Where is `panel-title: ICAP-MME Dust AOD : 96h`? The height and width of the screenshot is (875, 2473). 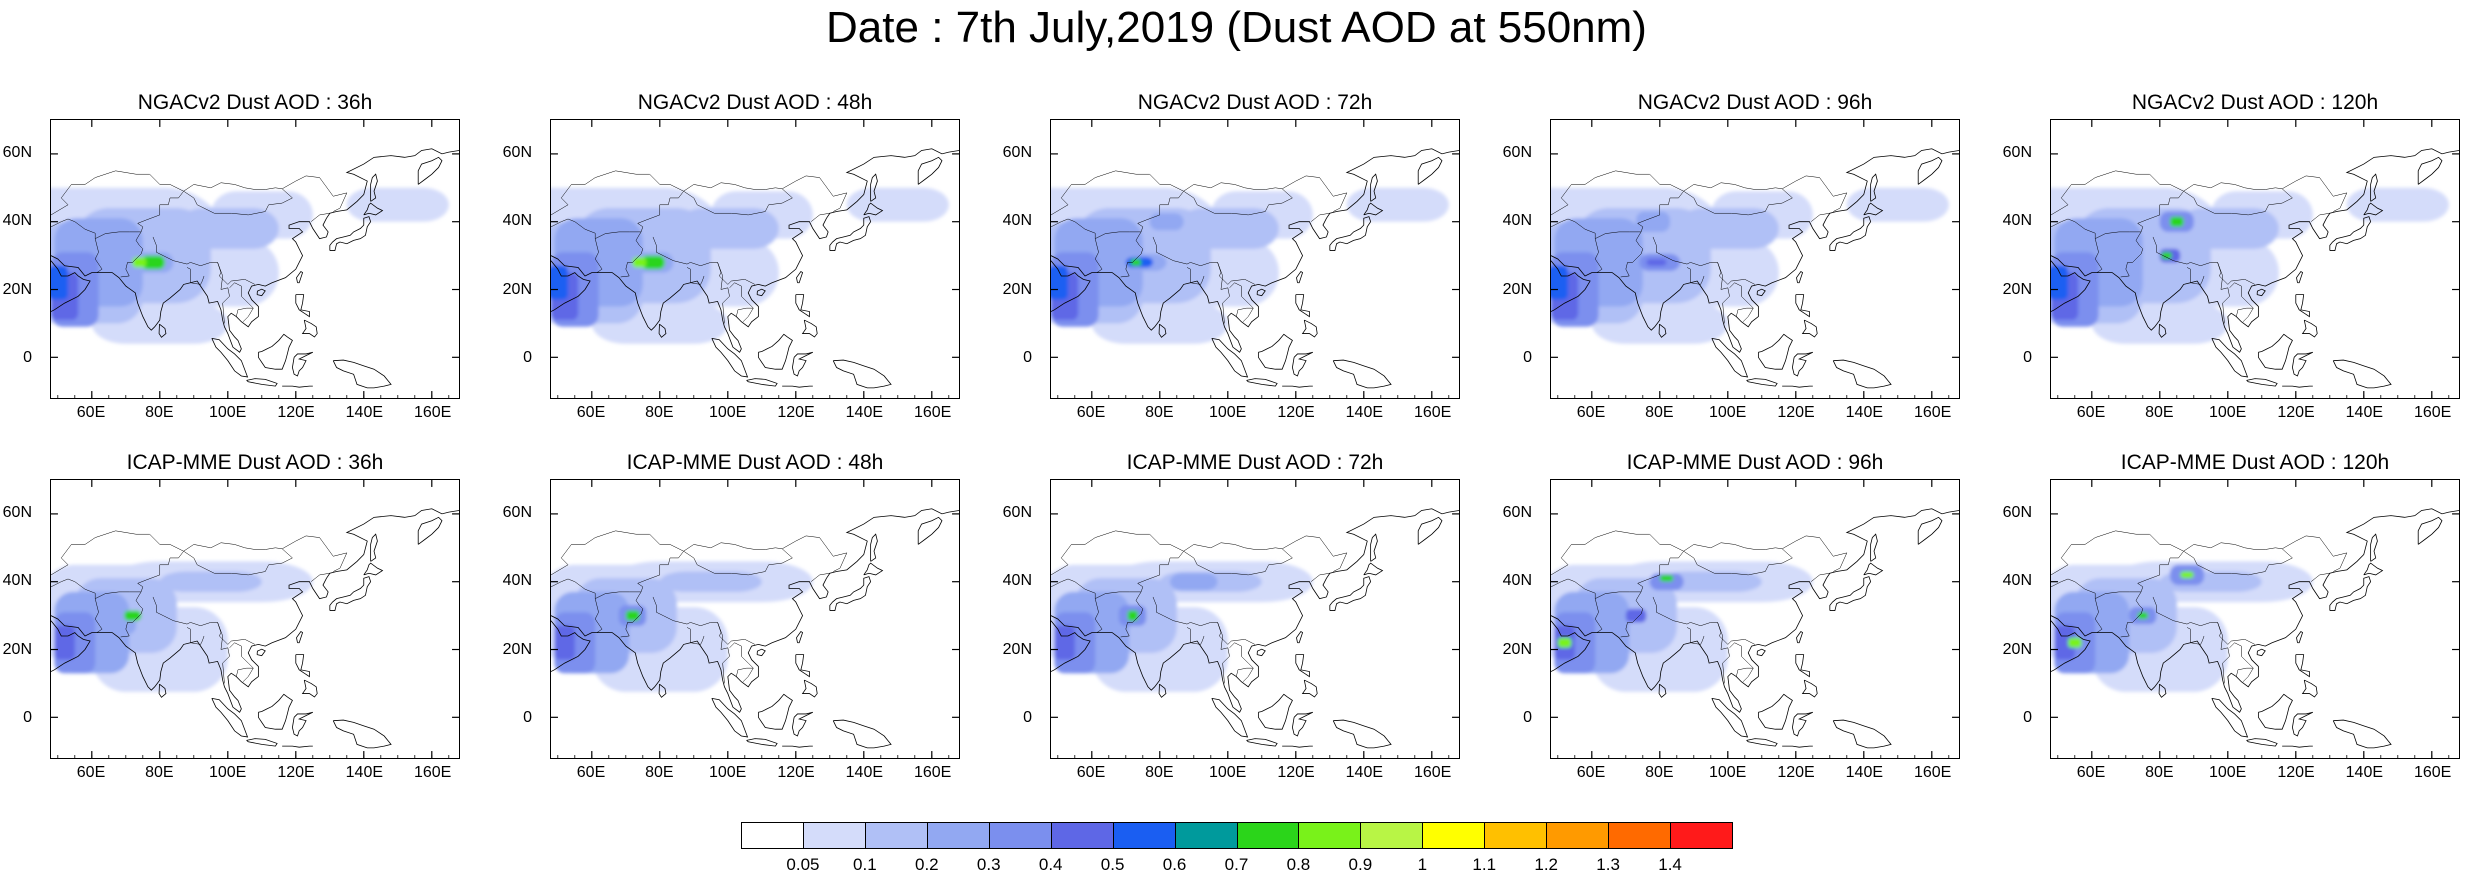 panel-title: ICAP-MME Dust AOD : 96h is located at coordinates (1755, 462).